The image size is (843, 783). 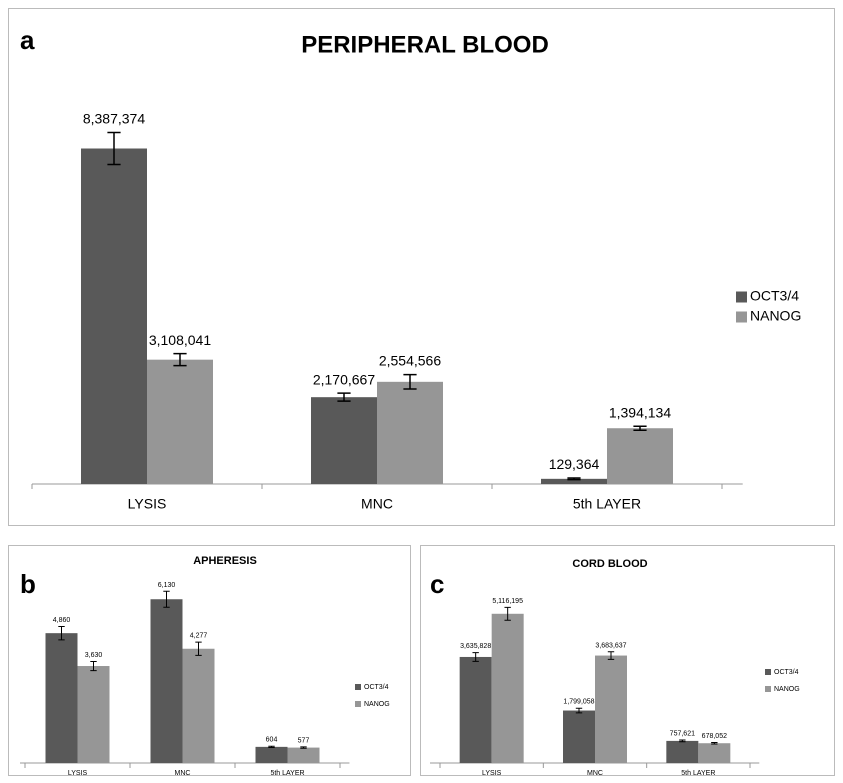 I want to click on data-label: 3,630, so click(x=94, y=655).